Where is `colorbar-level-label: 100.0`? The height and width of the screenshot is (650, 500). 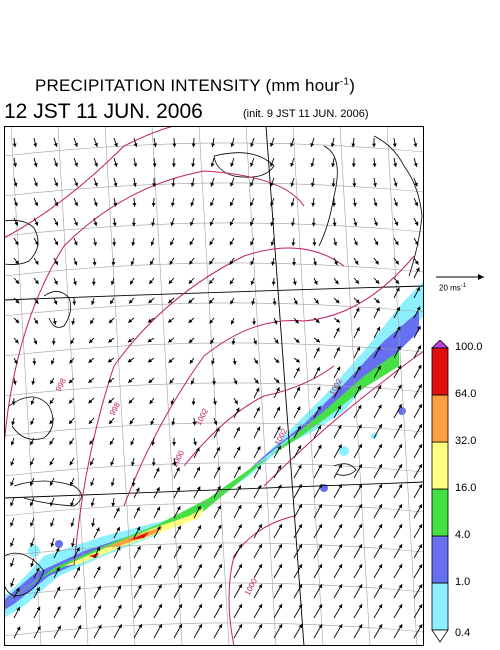 colorbar-level-label: 100.0 is located at coordinates (469, 347).